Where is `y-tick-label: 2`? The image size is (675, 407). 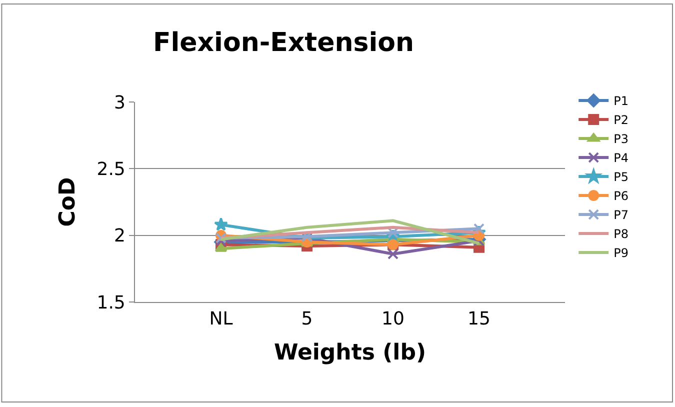 y-tick-label: 2 is located at coordinates (120, 236).